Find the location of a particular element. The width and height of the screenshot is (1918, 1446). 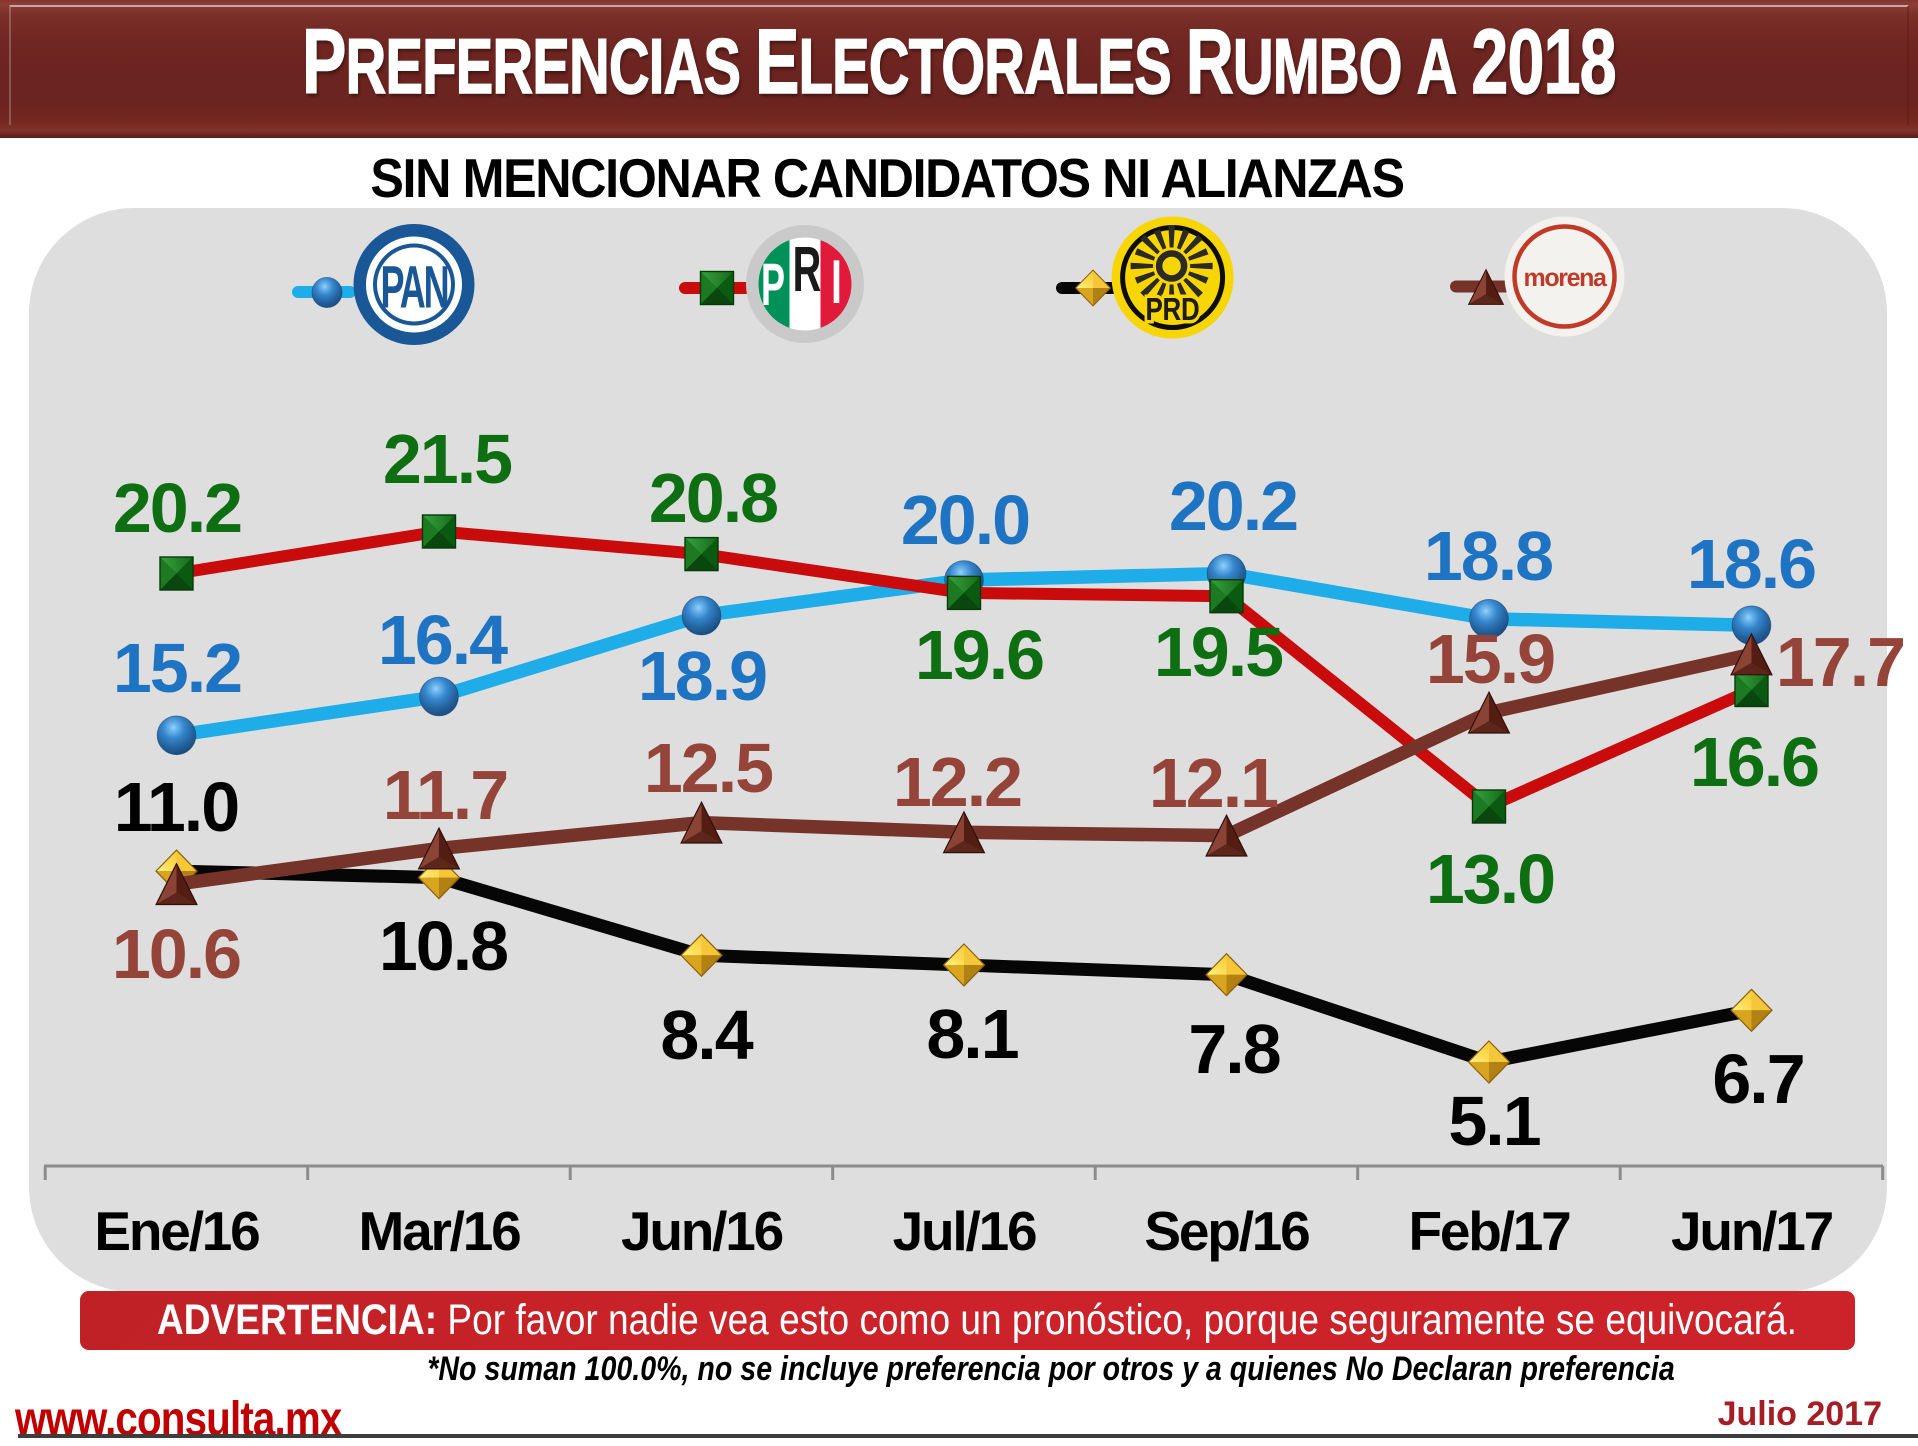

svg-text: PRD is located at coordinates (1173, 309).